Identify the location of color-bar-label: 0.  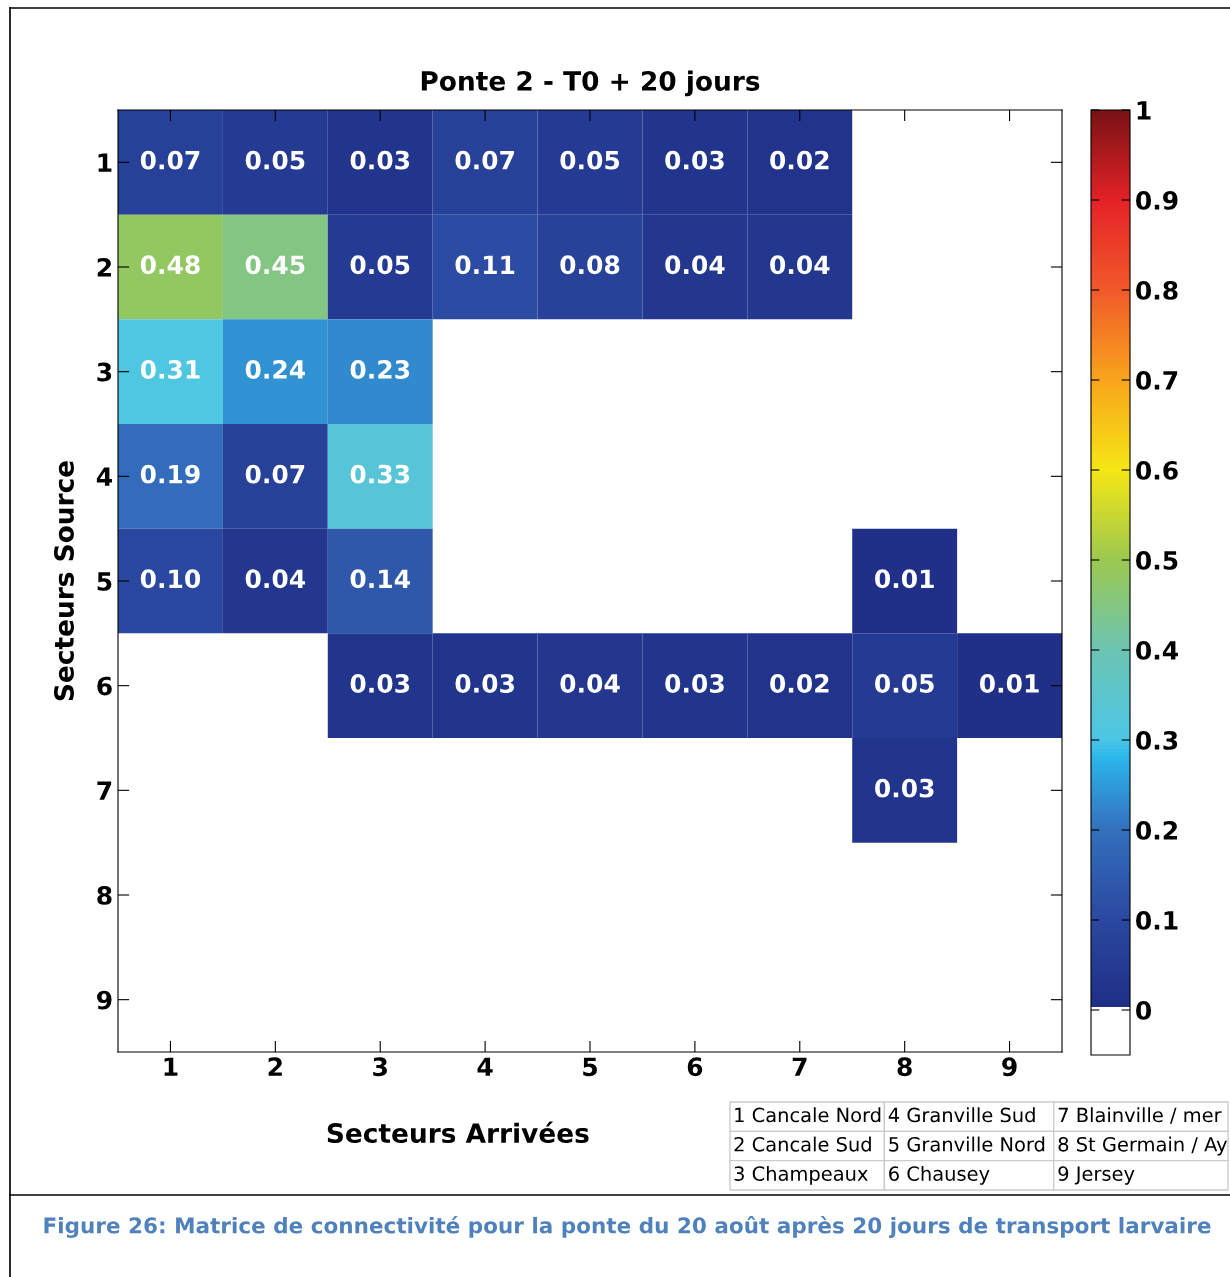
(1144, 1010).